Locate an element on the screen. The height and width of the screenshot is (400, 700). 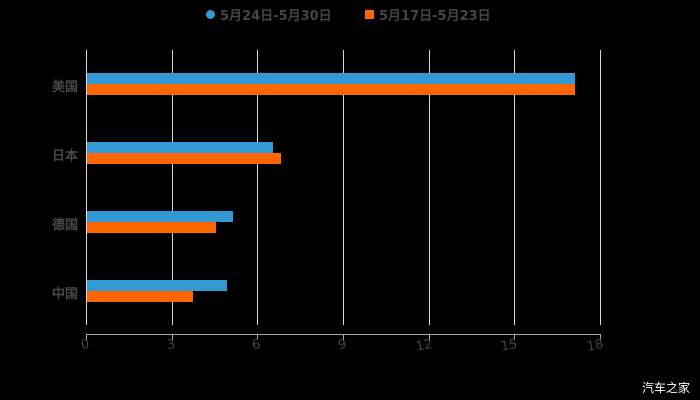
legend-item-week-2: 5月24日-5月30日 is located at coordinates (269, 14).